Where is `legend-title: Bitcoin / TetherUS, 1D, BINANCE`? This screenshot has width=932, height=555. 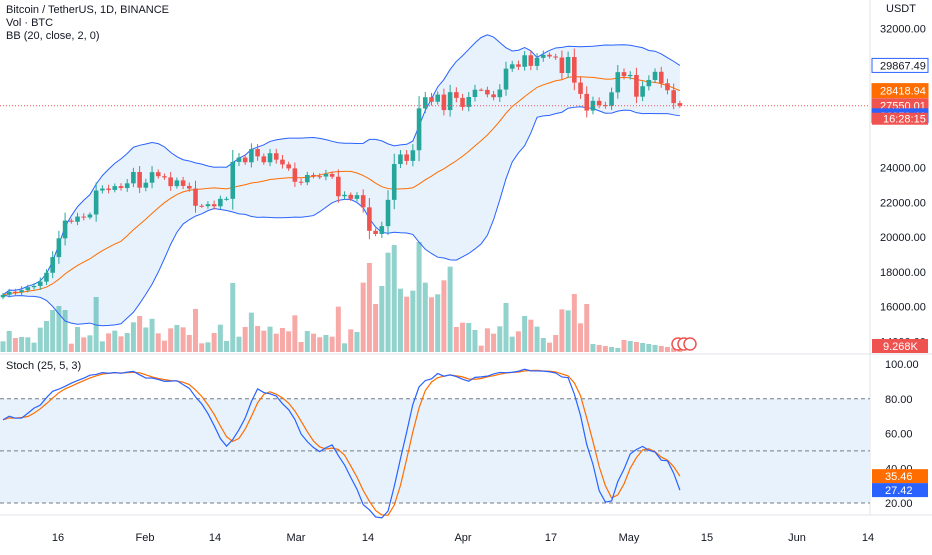
legend-title: Bitcoin / TetherUS, 1D, BINANCE is located at coordinates (87, 10).